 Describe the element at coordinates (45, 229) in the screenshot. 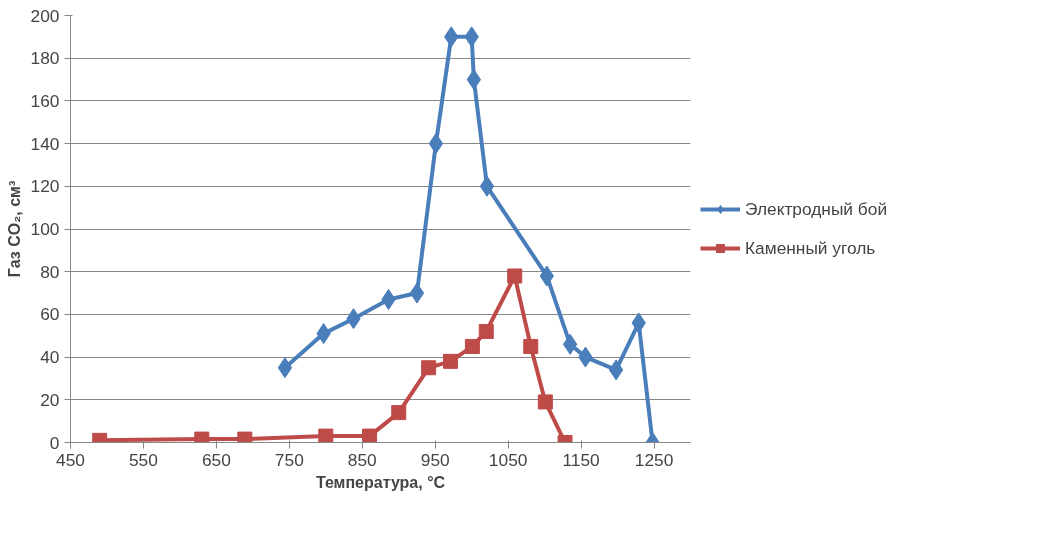

I see `y-tick-label: 100` at that location.